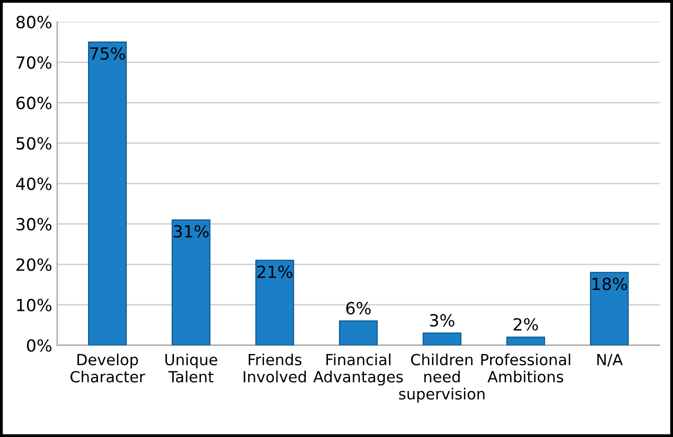 This screenshot has width=673, height=437. What do you see at coordinates (609, 284) in the screenshot?
I see `data-label: 18%` at bounding box center [609, 284].